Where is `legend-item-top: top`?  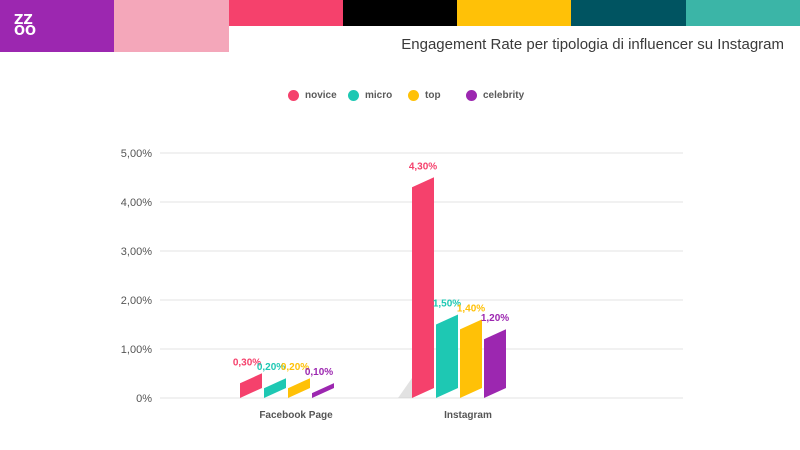 legend-item-top: top is located at coordinates (424, 95).